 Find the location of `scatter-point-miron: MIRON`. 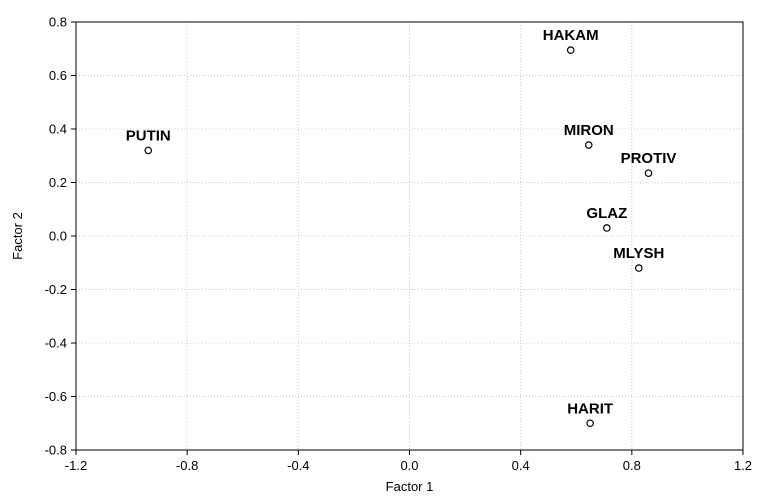

scatter-point-miron: MIRON is located at coordinates (589, 135).